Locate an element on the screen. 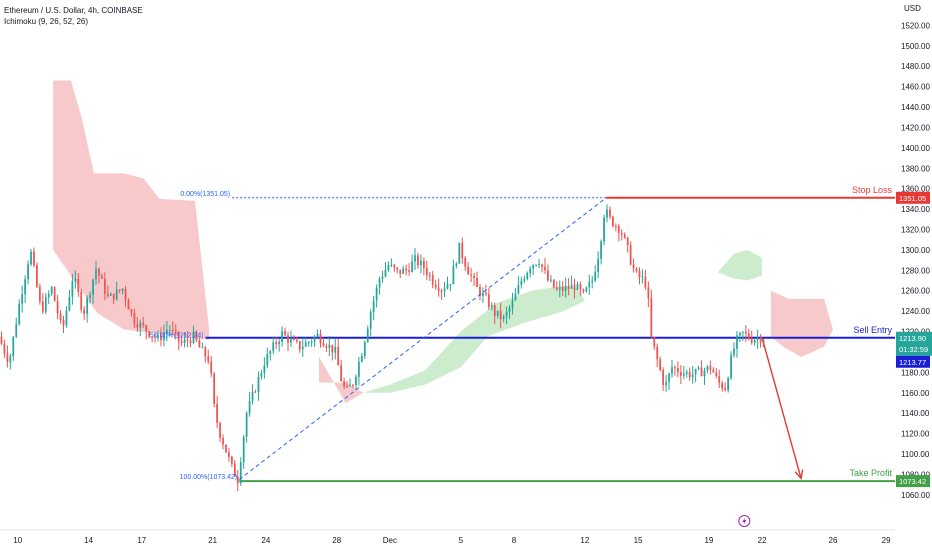  y-tick-3: 1120.00 is located at coordinates (915, 434).